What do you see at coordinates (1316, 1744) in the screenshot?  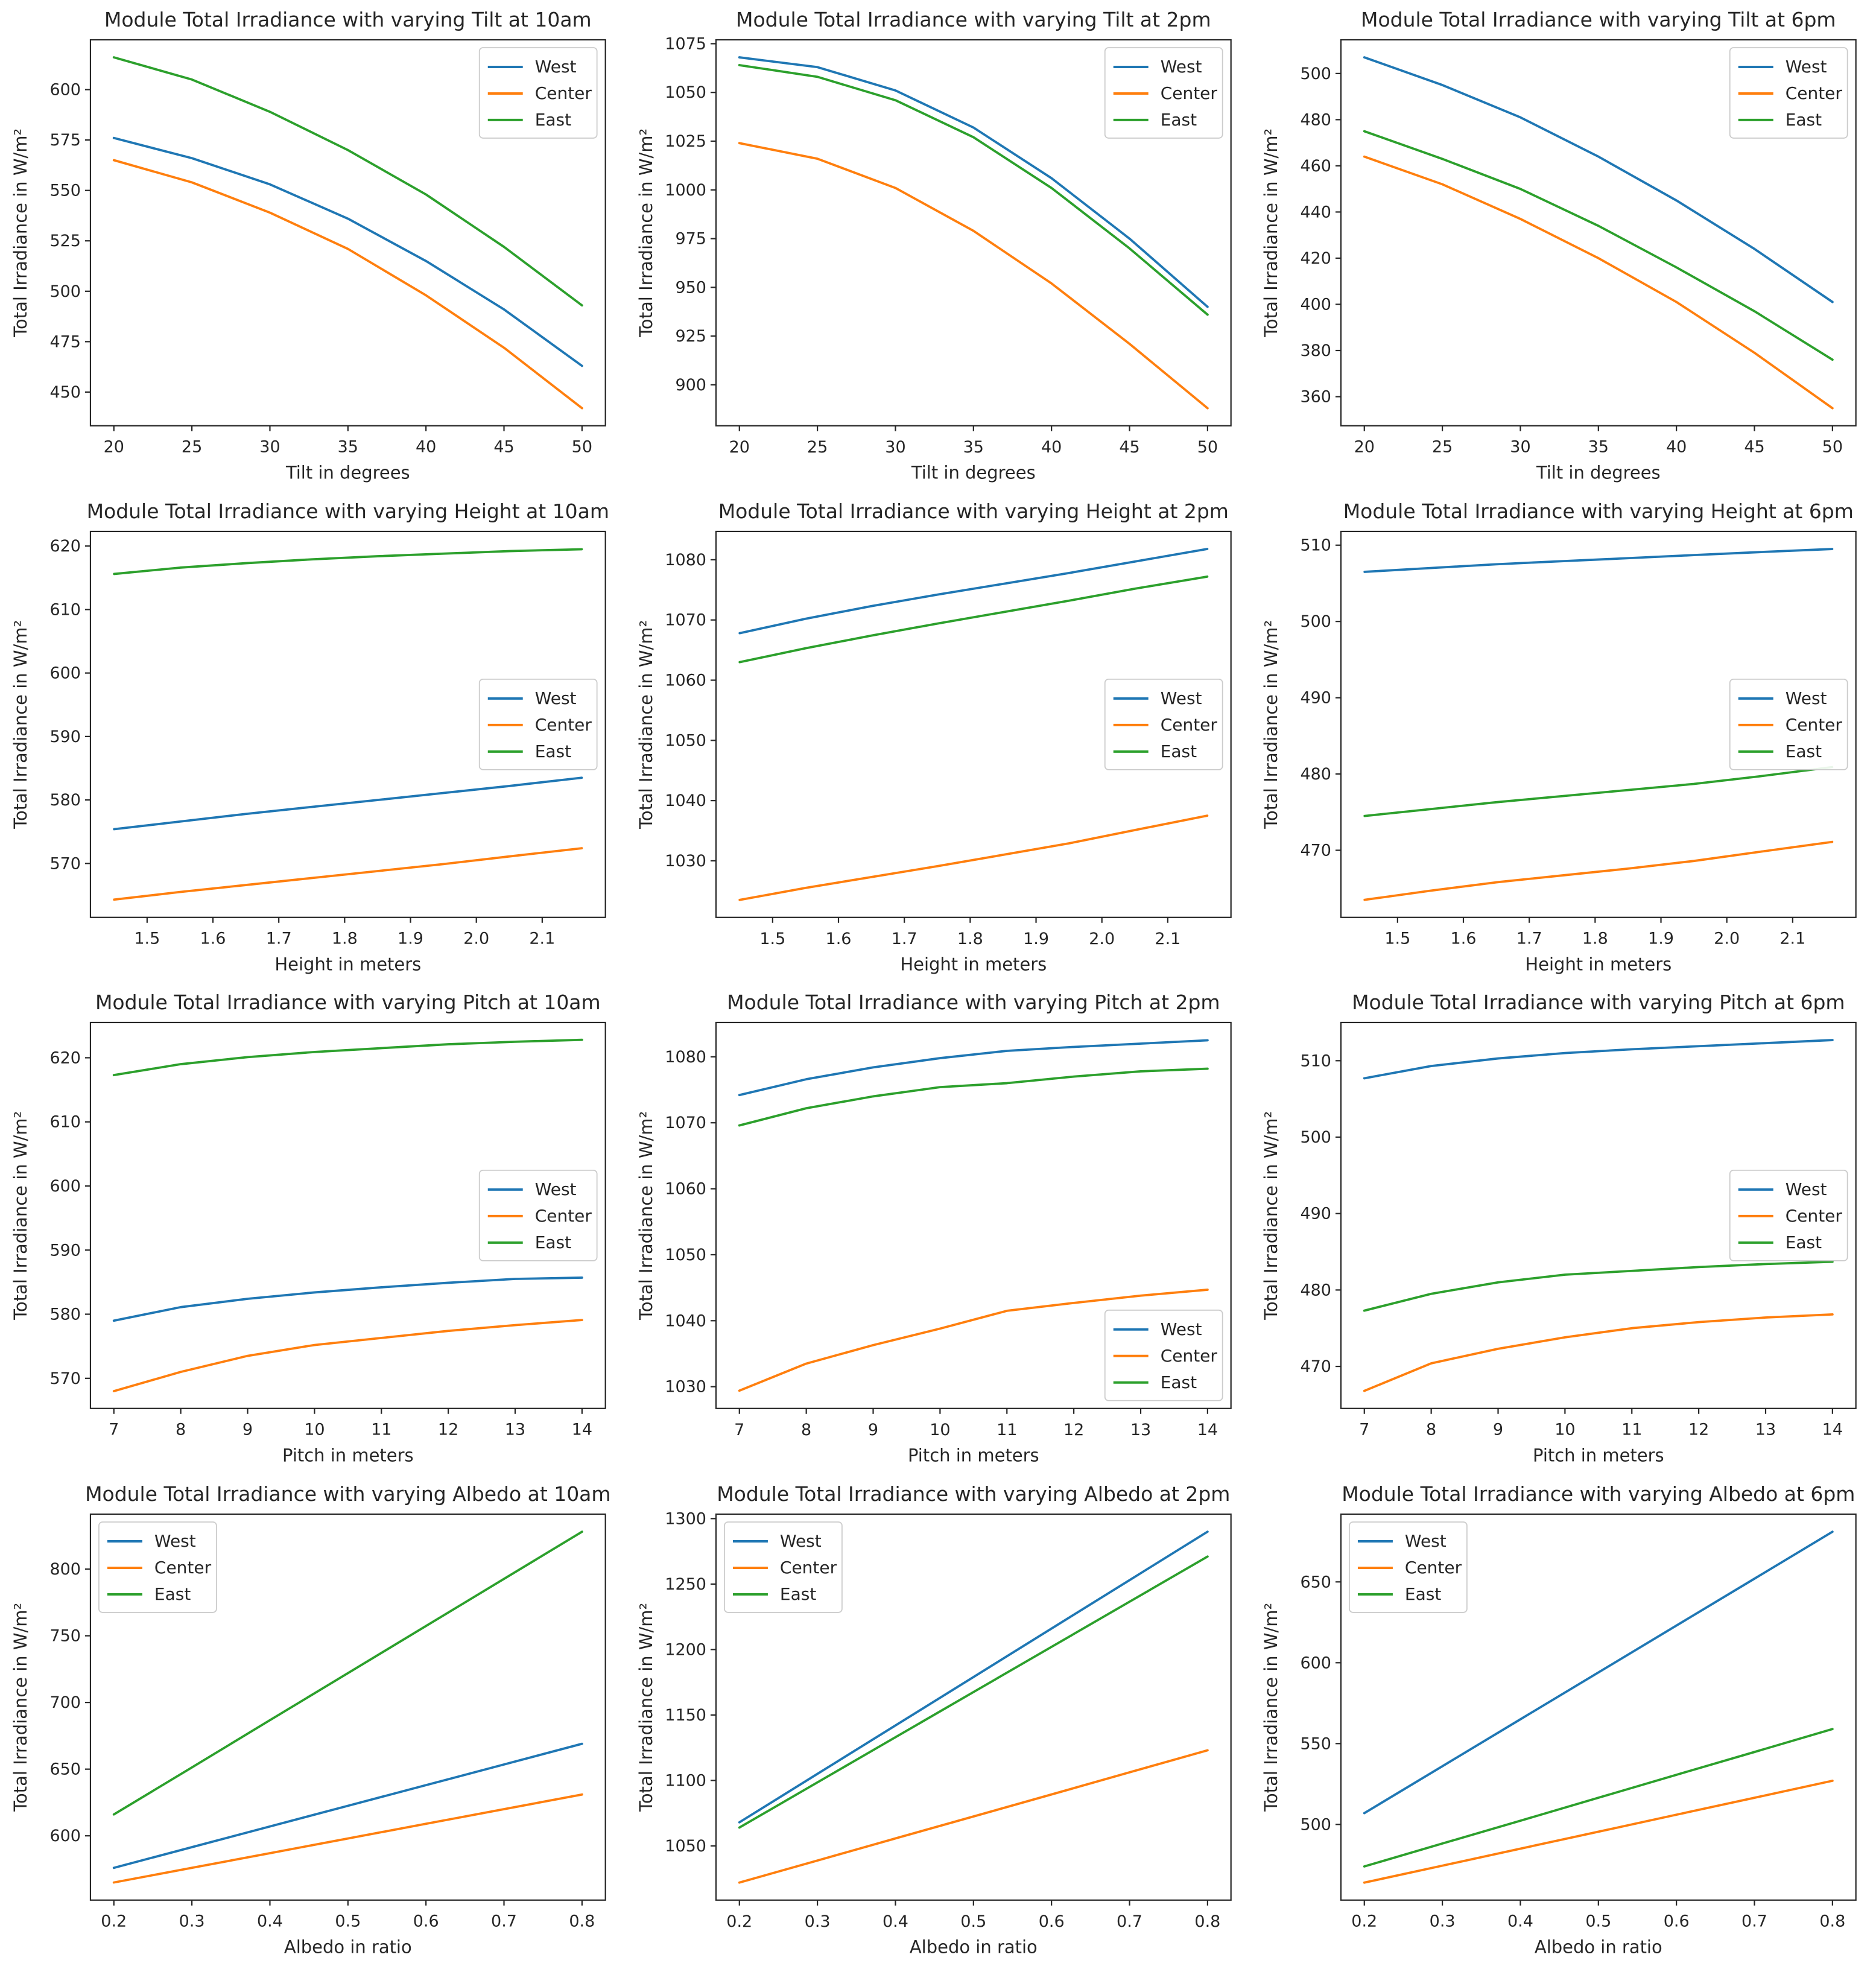 I see `y-tick-label: 550` at bounding box center [1316, 1744].